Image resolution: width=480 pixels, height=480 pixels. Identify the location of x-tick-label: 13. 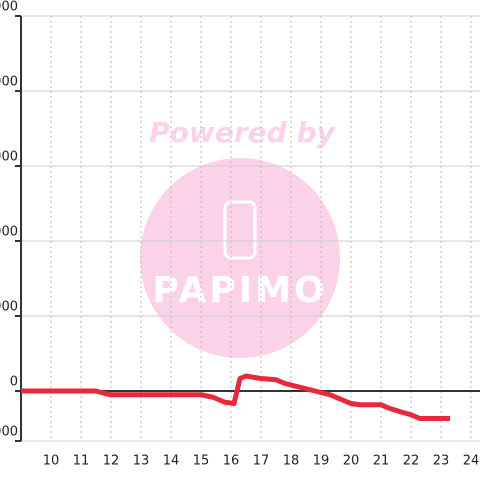
(141, 461).